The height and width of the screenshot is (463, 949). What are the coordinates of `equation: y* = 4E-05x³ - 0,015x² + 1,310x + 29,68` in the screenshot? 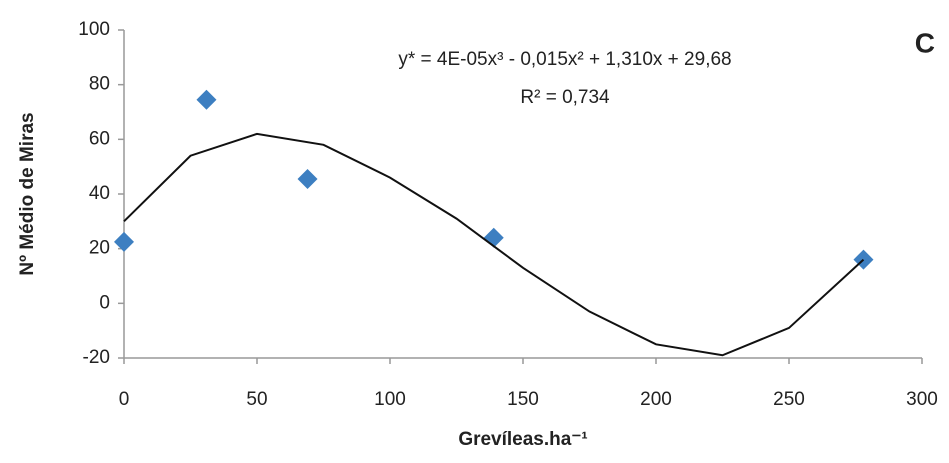 It's located at (564, 59).